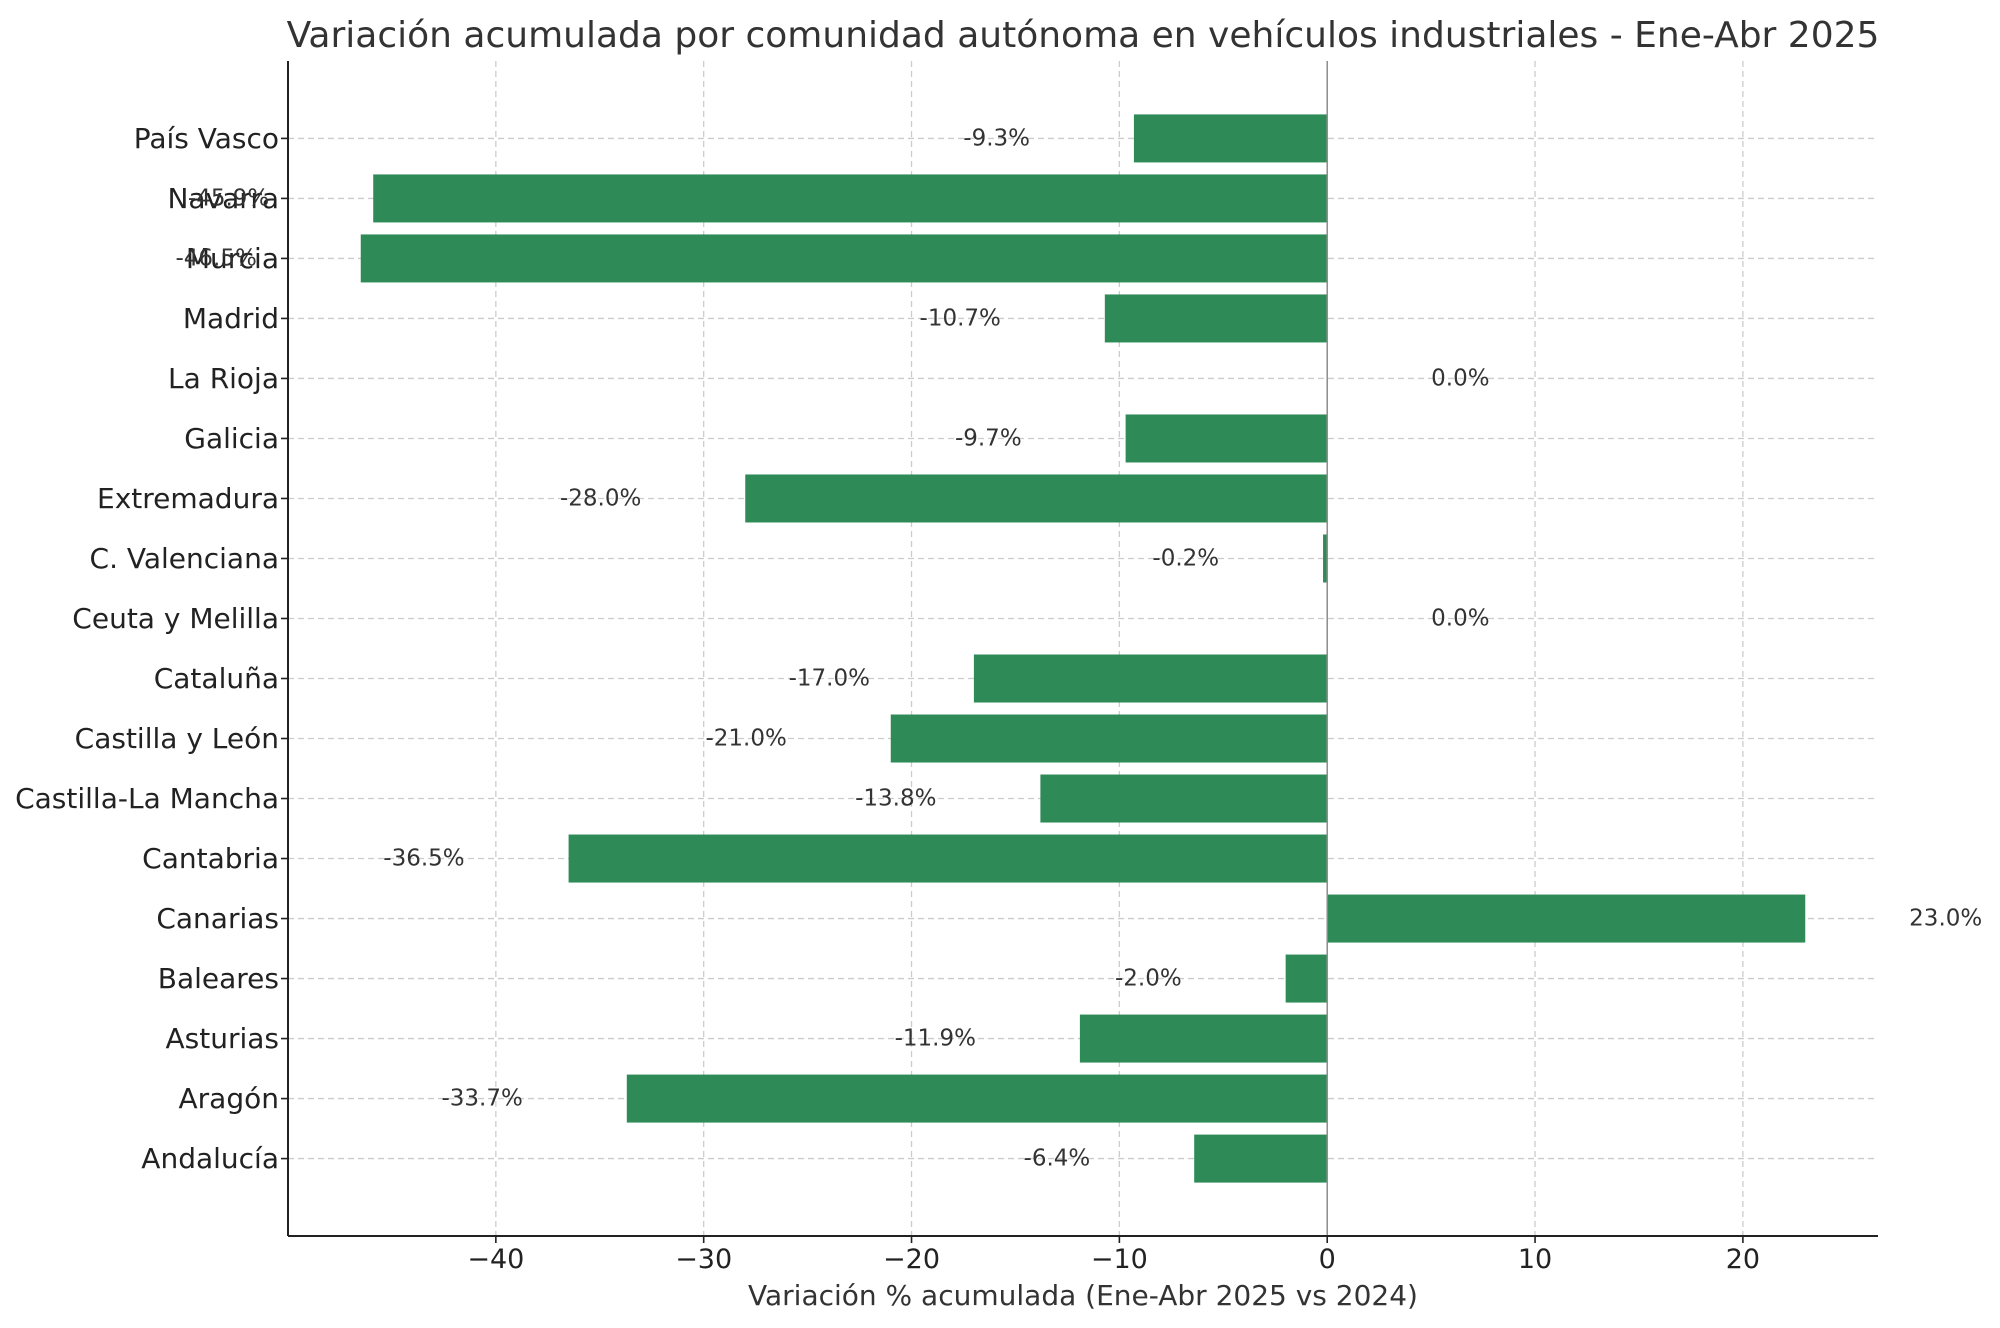  Describe the element at coordinates (1945, 919) in the screenshot. I see `value-label: 23.0%` at that location.